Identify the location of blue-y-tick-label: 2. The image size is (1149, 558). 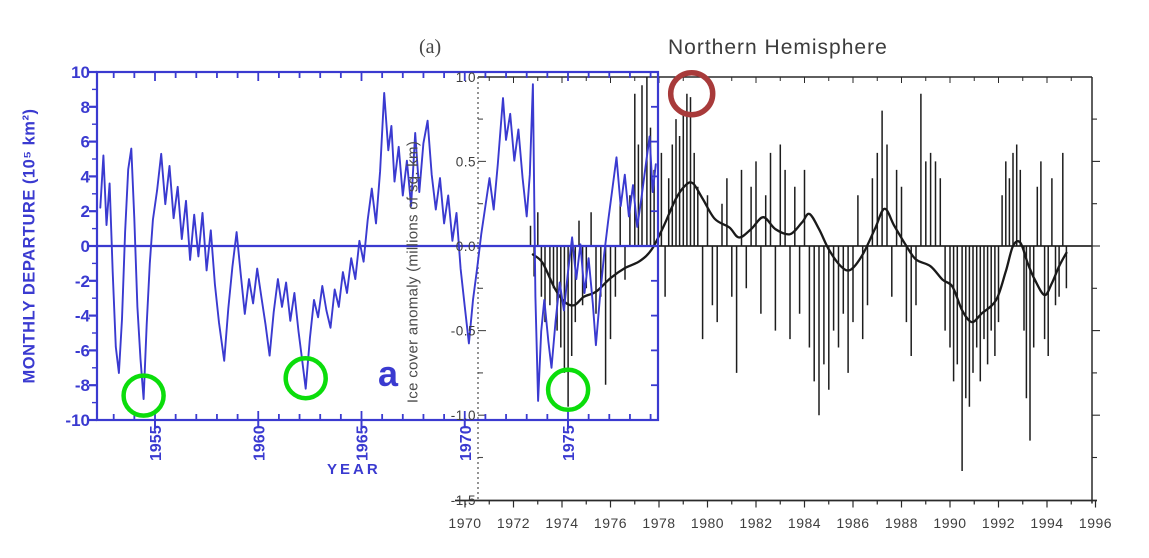
(85, 211).